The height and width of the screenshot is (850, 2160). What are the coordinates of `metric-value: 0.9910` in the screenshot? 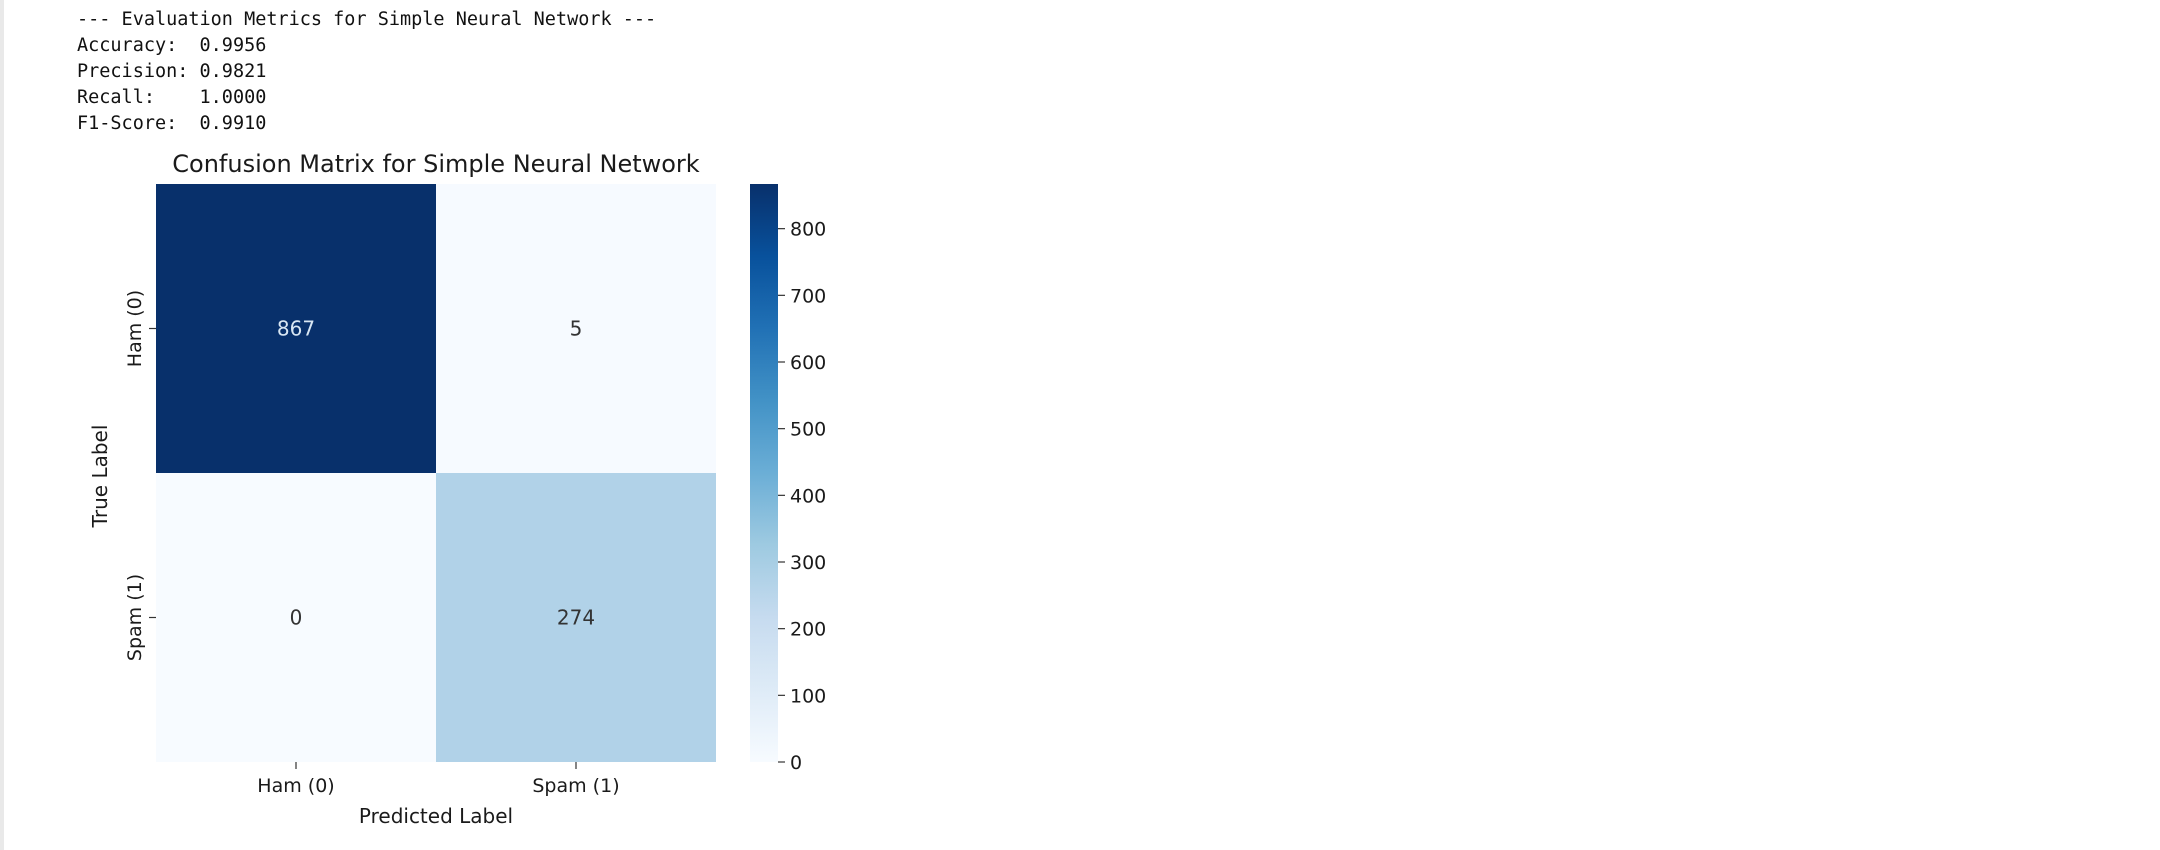 It's located at (233, 123).